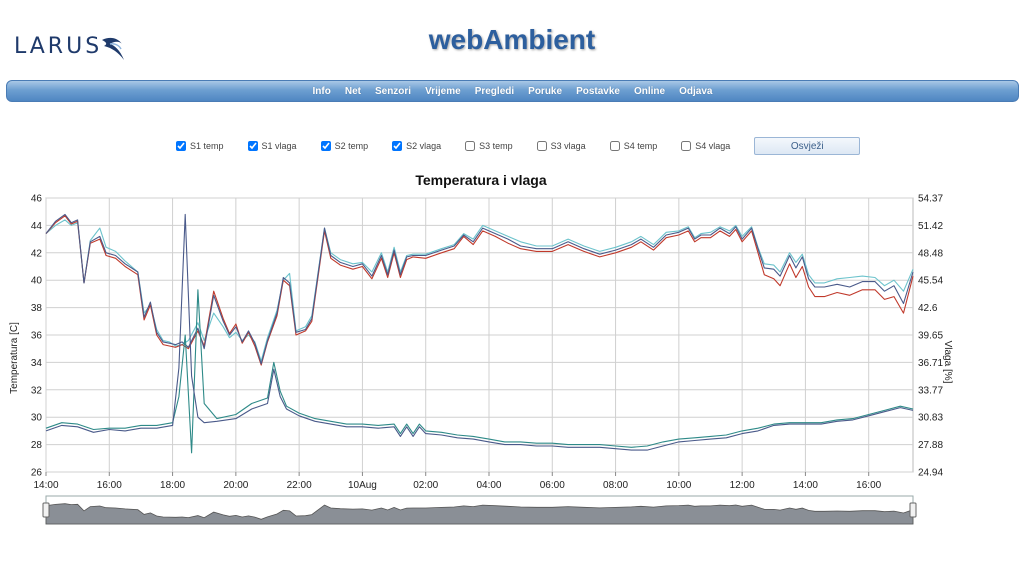  I want to click on nav-net: Net, so click(352, 91).